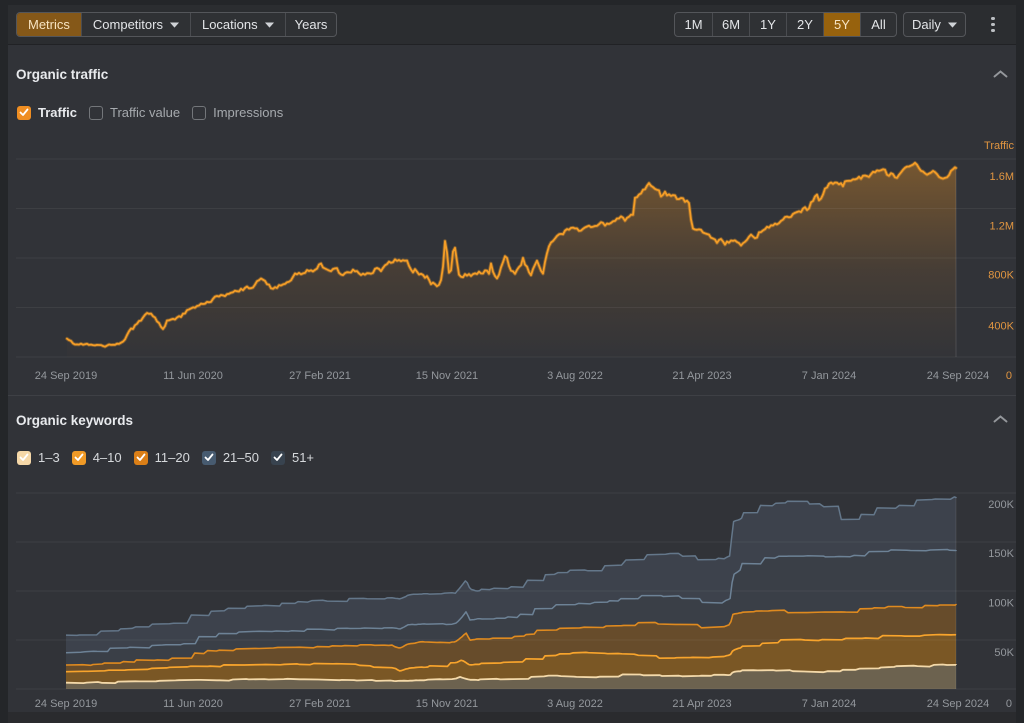 This screenshot has height=723, width=1024. What do you see at coordinates (1001, 505) in the screenshot?
I see `svg-text: 200K` at bounding box center [1001, 505].